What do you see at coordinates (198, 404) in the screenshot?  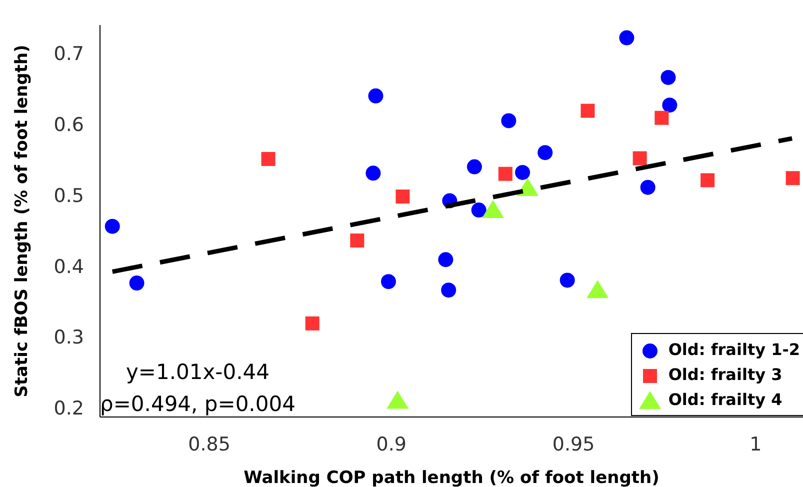 I see `annotation: ρ=0.494, p=0.004` at bounding box center [198, 404].